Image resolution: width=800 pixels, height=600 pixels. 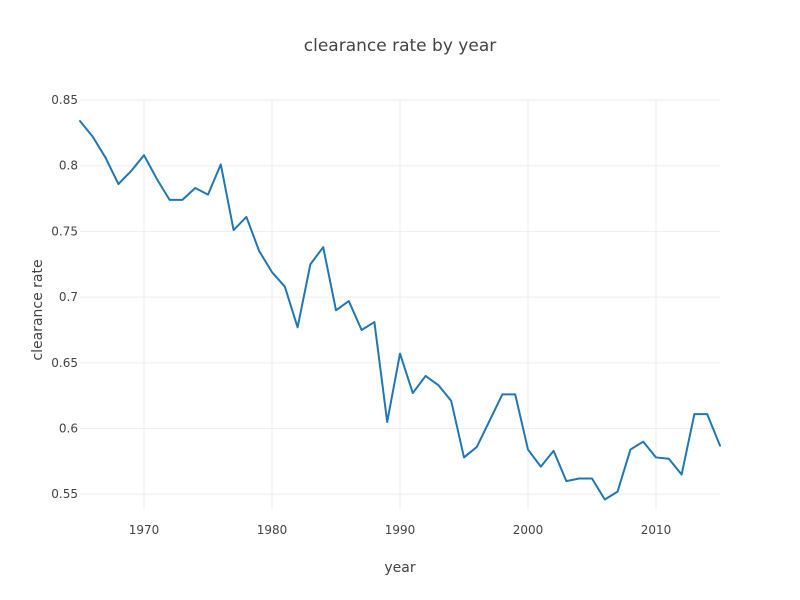 I want to click on x-tick-label: 2010, so click(x=656, y=530).